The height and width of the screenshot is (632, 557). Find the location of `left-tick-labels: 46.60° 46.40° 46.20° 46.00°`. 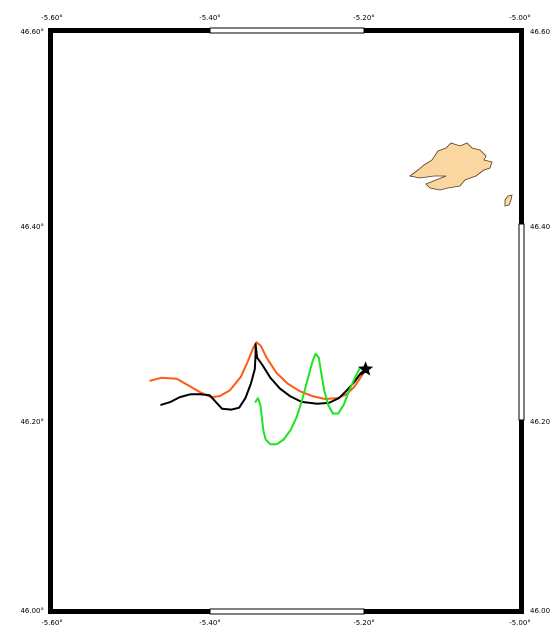

left-tick-labels: 46.60° 46.40° 46.20° 46.00° is located at coordinates (32, 321).